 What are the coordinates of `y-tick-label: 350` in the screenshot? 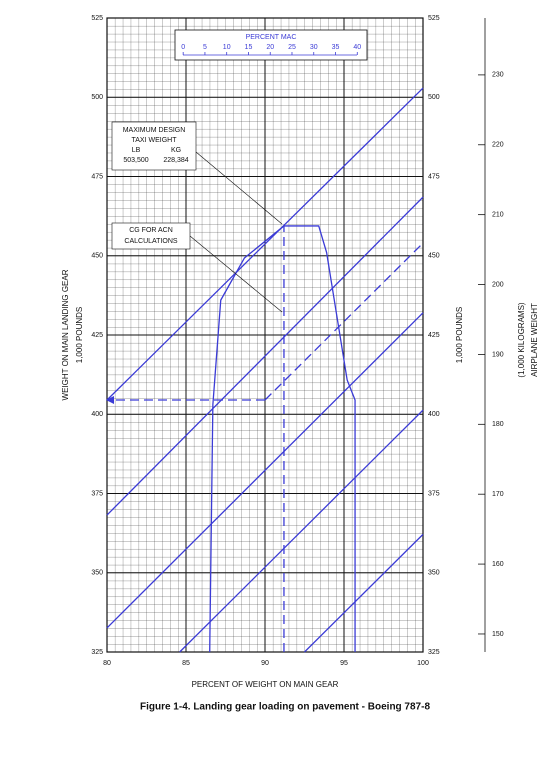 It's located at (97, 573).